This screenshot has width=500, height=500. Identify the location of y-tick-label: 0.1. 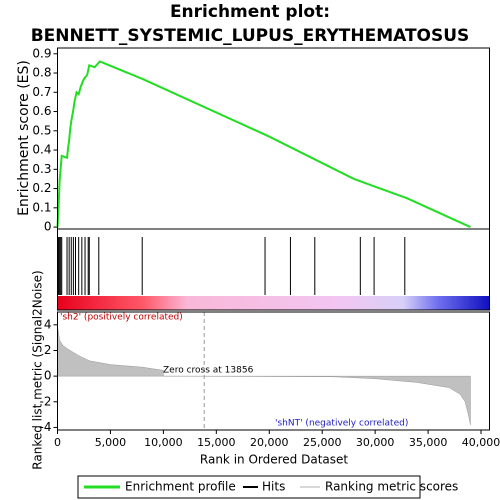
(41, 207).